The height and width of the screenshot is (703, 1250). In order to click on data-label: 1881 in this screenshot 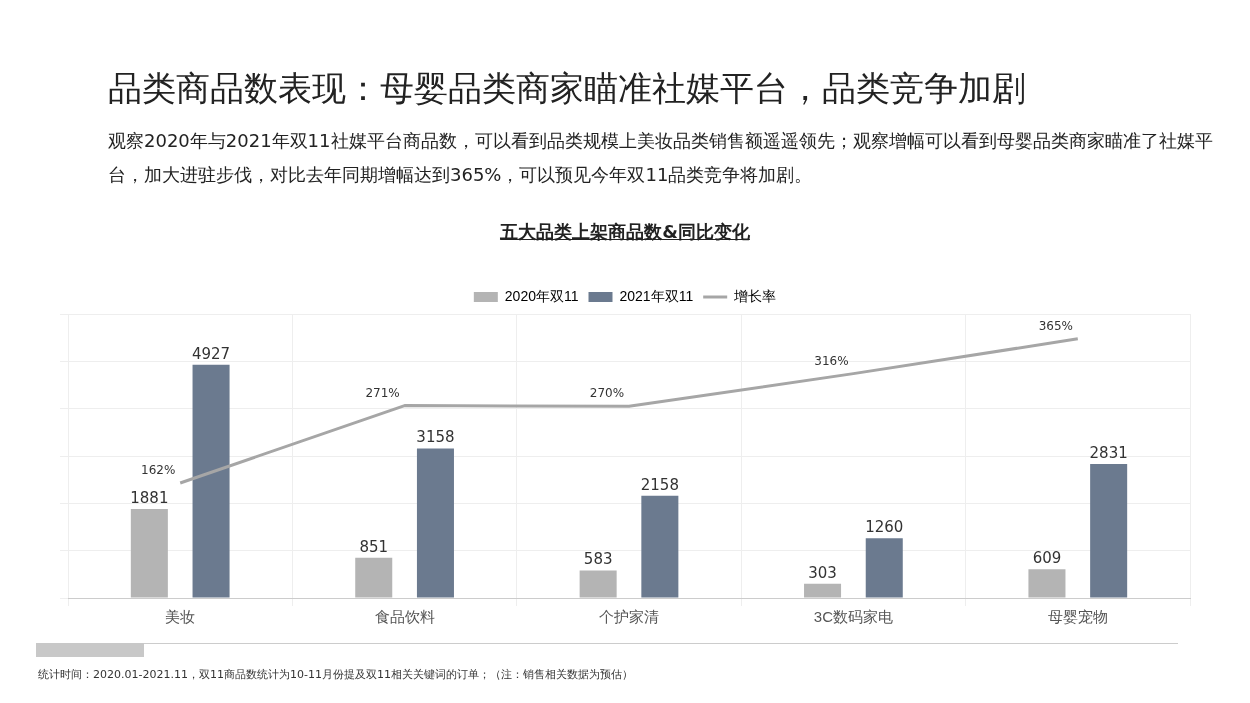, I will do `click(149, 497)`.